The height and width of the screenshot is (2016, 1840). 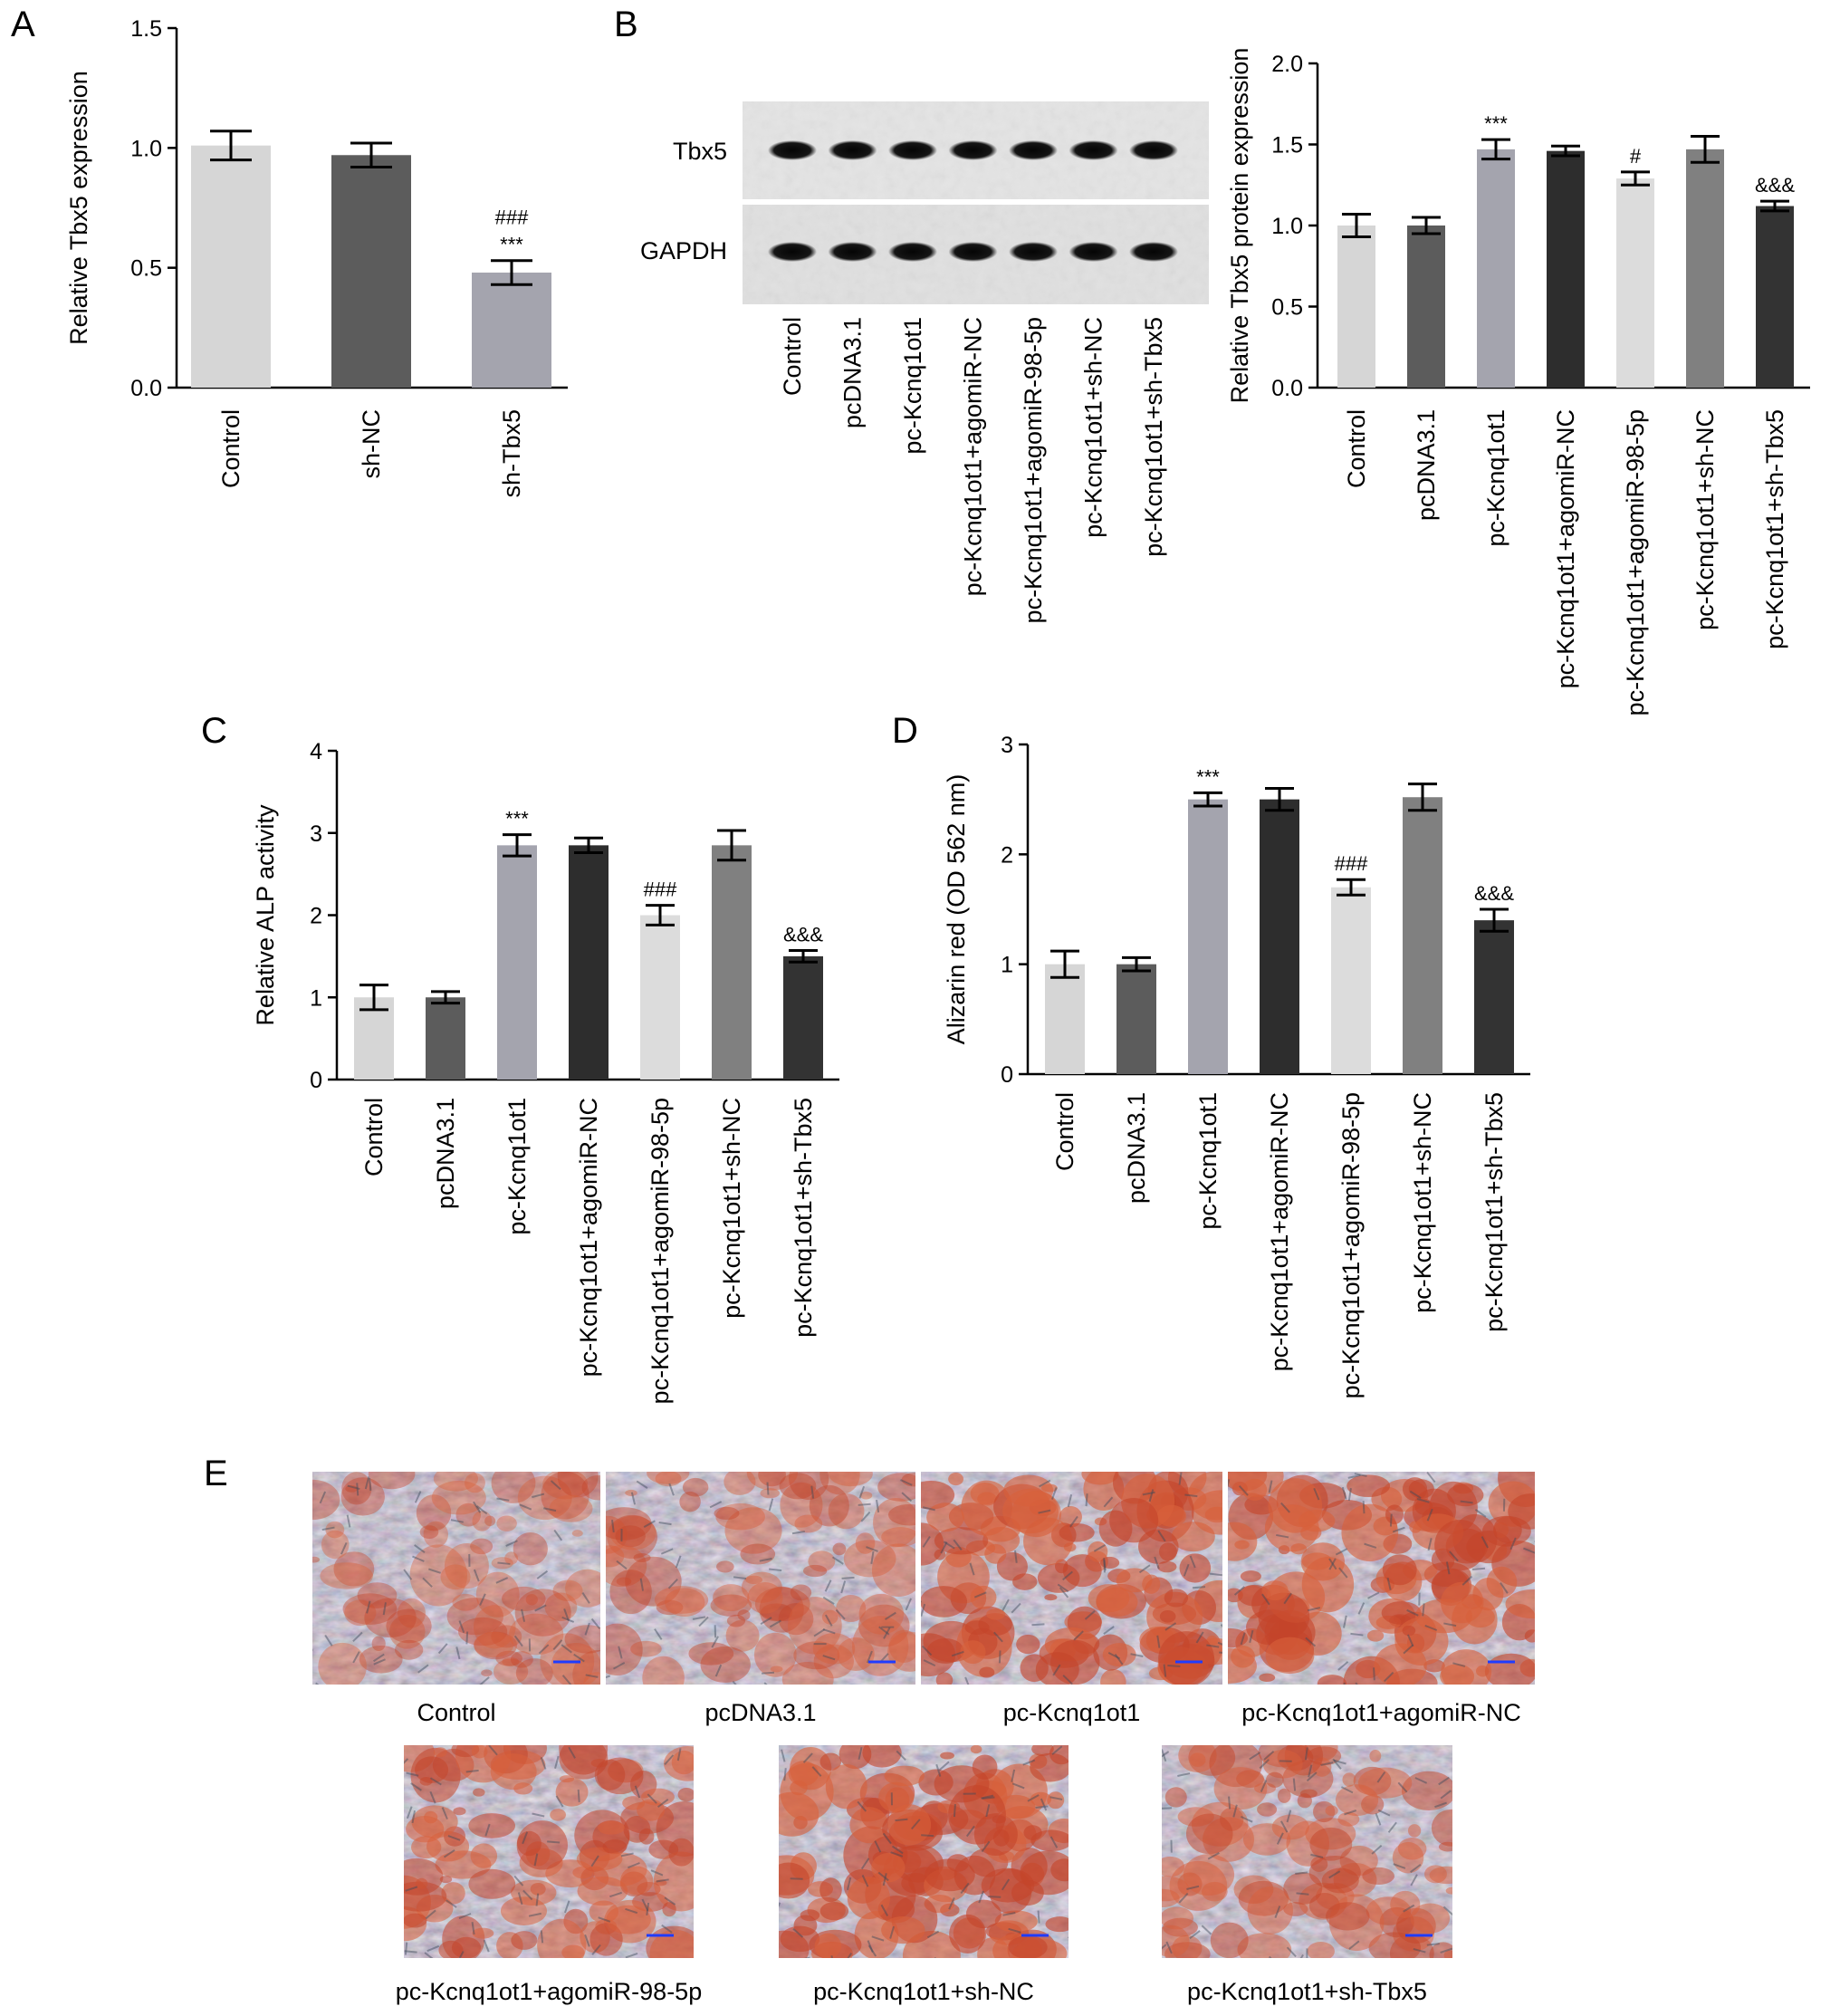 I want to click on micrograph-pc-kcnq1ot1-sh-tbx5, so click(x=1307, y=1852).